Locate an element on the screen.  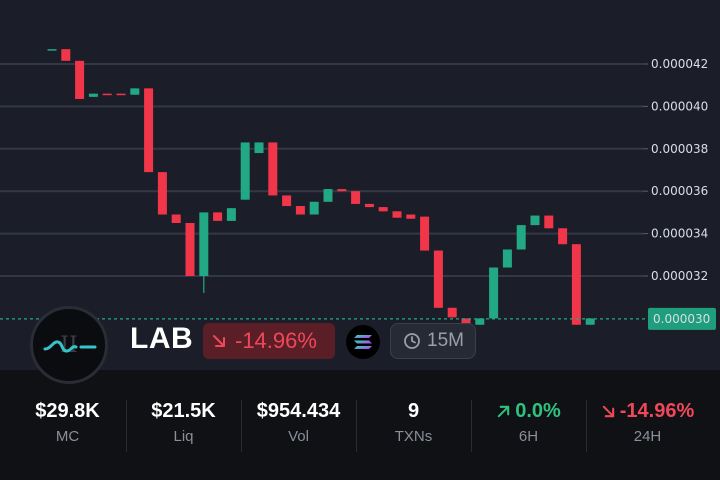
stat-mc: $29.8K MC is located at coordinates (67, 422).